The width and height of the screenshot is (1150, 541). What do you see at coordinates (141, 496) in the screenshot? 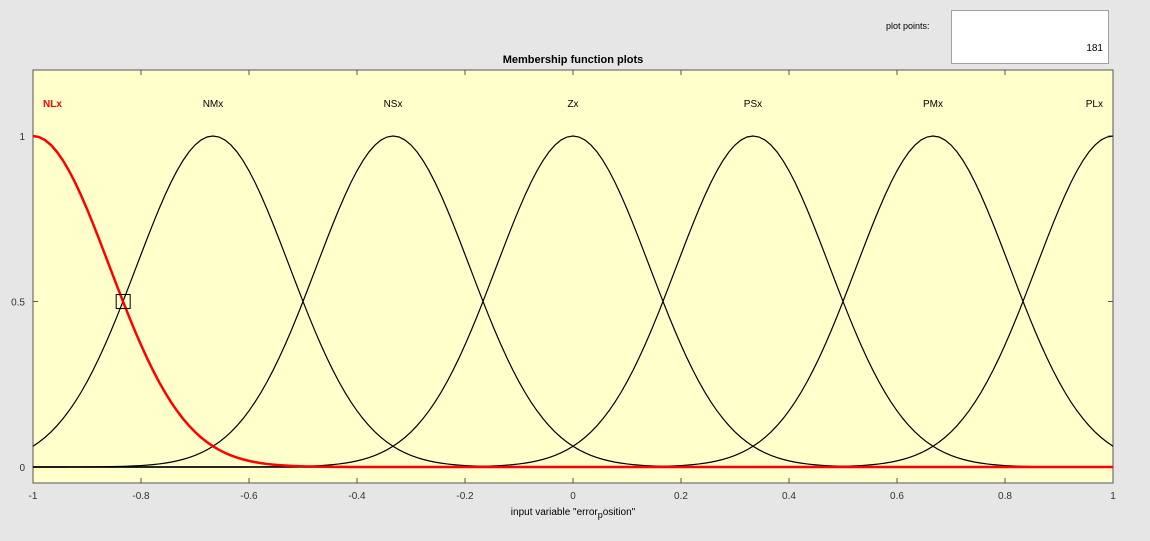
I see `x-tick-label: -0.8` at bounding box center [141, 496].